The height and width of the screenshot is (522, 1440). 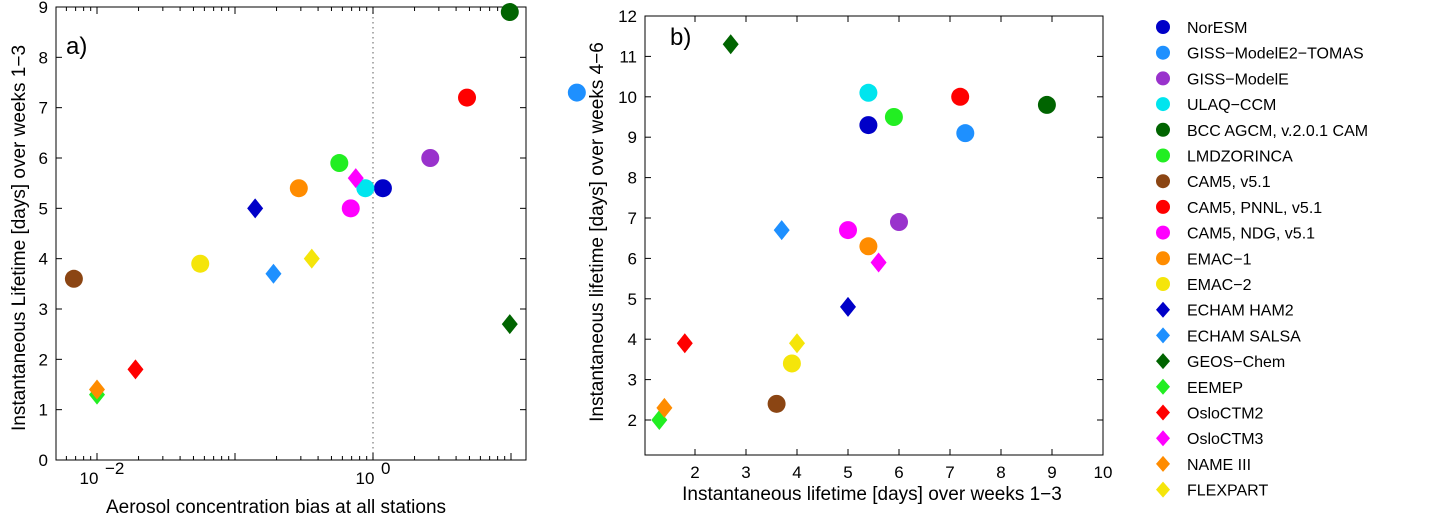 What do you see at coordinates (1220, 362) in the screenshot?
I see `legend-item-geos-chem: GEOS−Chem` at bounding box center [1220, 362].